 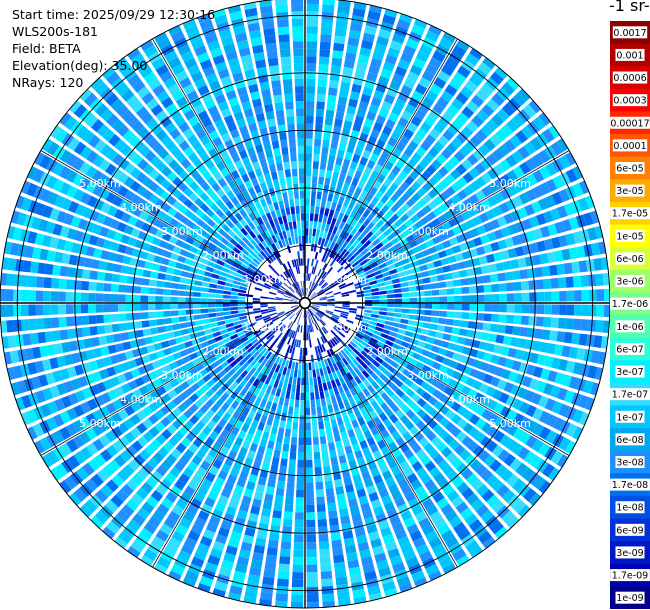 What do you see at coordinates (629, 372) in the screenshot?
I see `colorbar-tick-label: 3e-07` at bounding box center [629, 372].